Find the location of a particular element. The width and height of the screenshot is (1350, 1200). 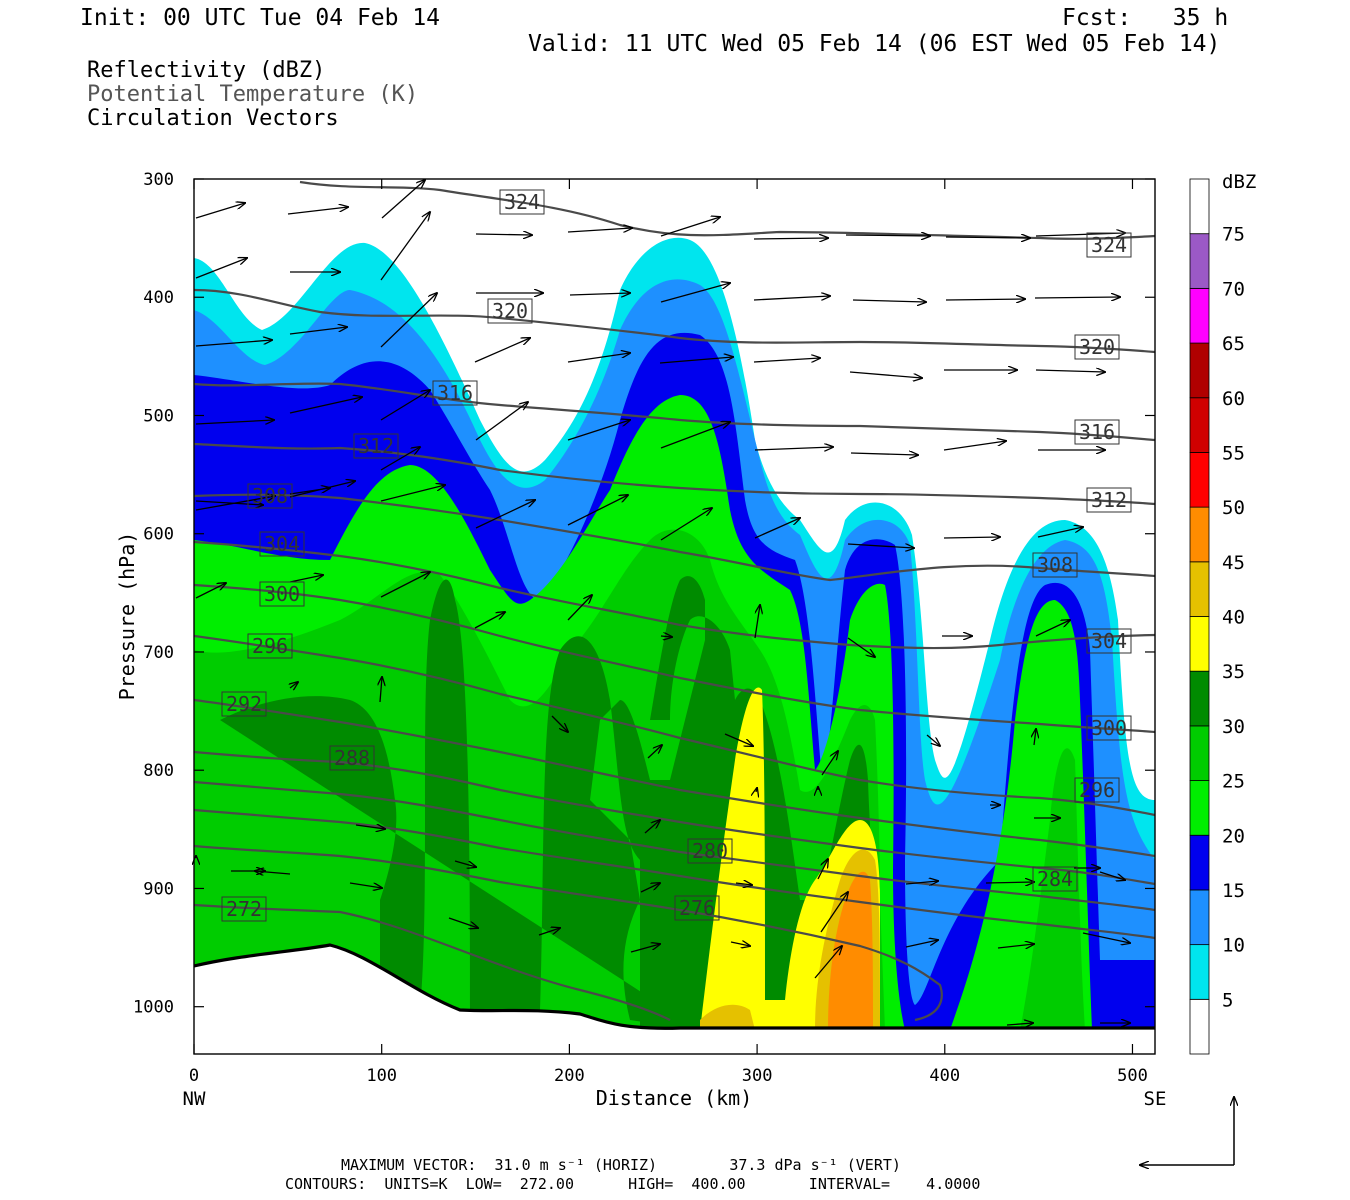

x-end-label-nw: NW is located at coordinates (194, 1099).